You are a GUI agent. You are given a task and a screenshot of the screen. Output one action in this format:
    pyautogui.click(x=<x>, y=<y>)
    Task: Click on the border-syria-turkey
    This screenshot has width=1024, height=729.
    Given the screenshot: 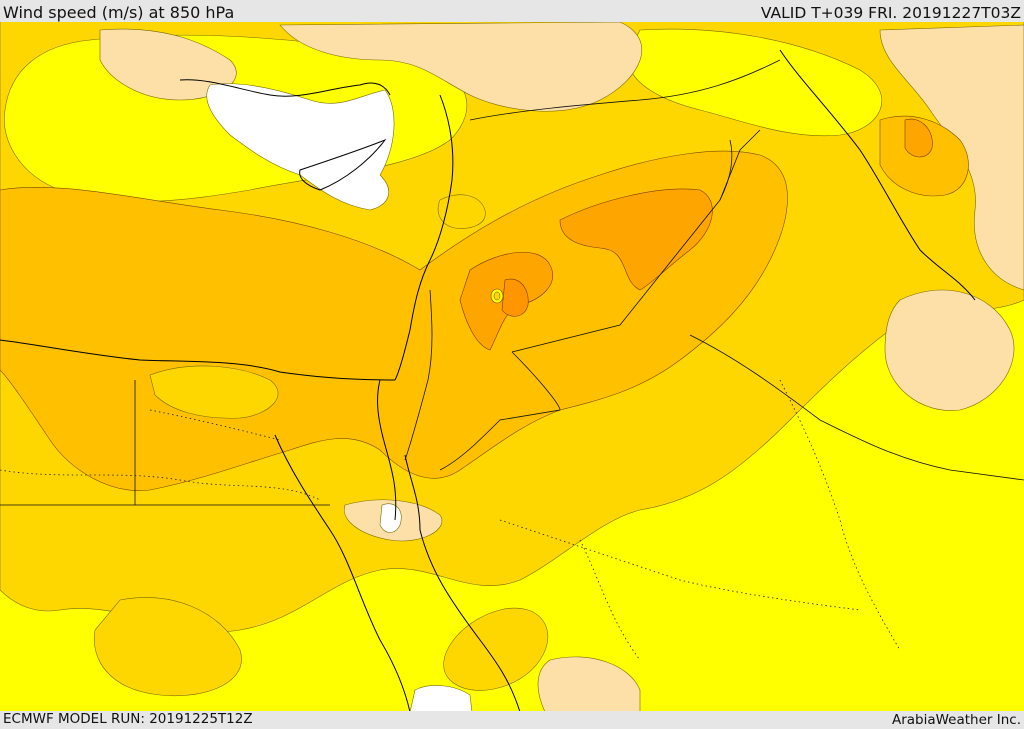 What is the action you would take?
    pyautogui.click(x=625, y=90)
    